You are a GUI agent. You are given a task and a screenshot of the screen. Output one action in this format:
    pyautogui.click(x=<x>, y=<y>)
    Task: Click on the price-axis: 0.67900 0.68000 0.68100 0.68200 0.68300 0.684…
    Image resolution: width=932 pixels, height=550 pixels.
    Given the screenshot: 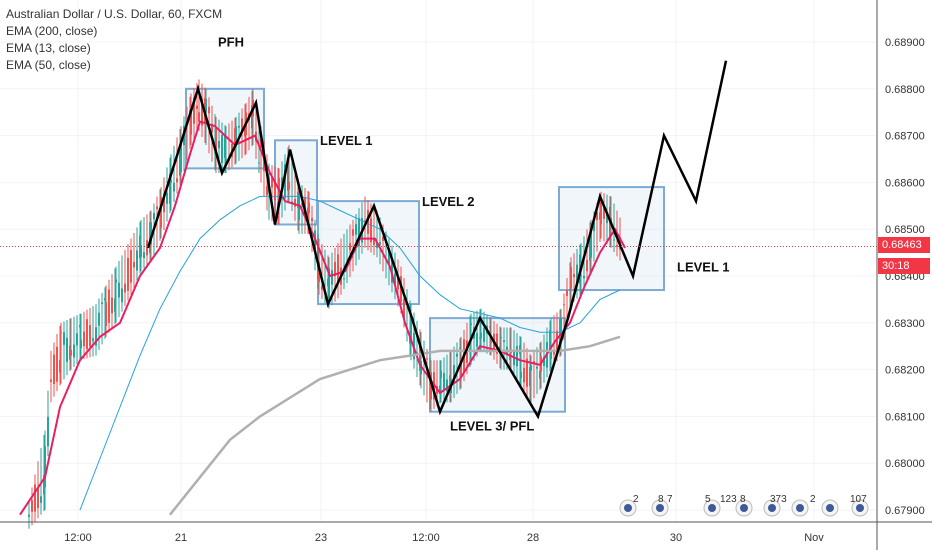 What is the action you would take?
    pyautogui.click(x=900, y=275)
    